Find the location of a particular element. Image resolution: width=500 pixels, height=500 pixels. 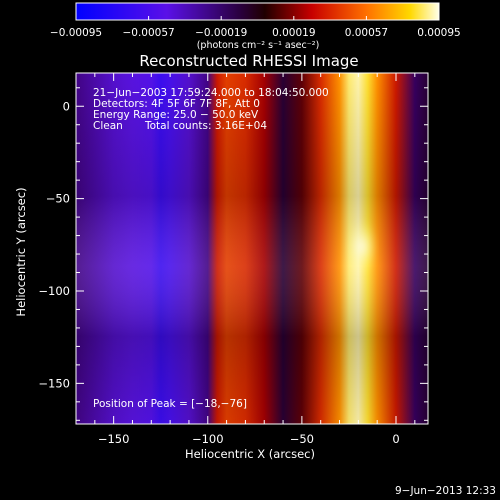

colorbar-tick-label: 0.00095 is located at coordinates (438, 33).